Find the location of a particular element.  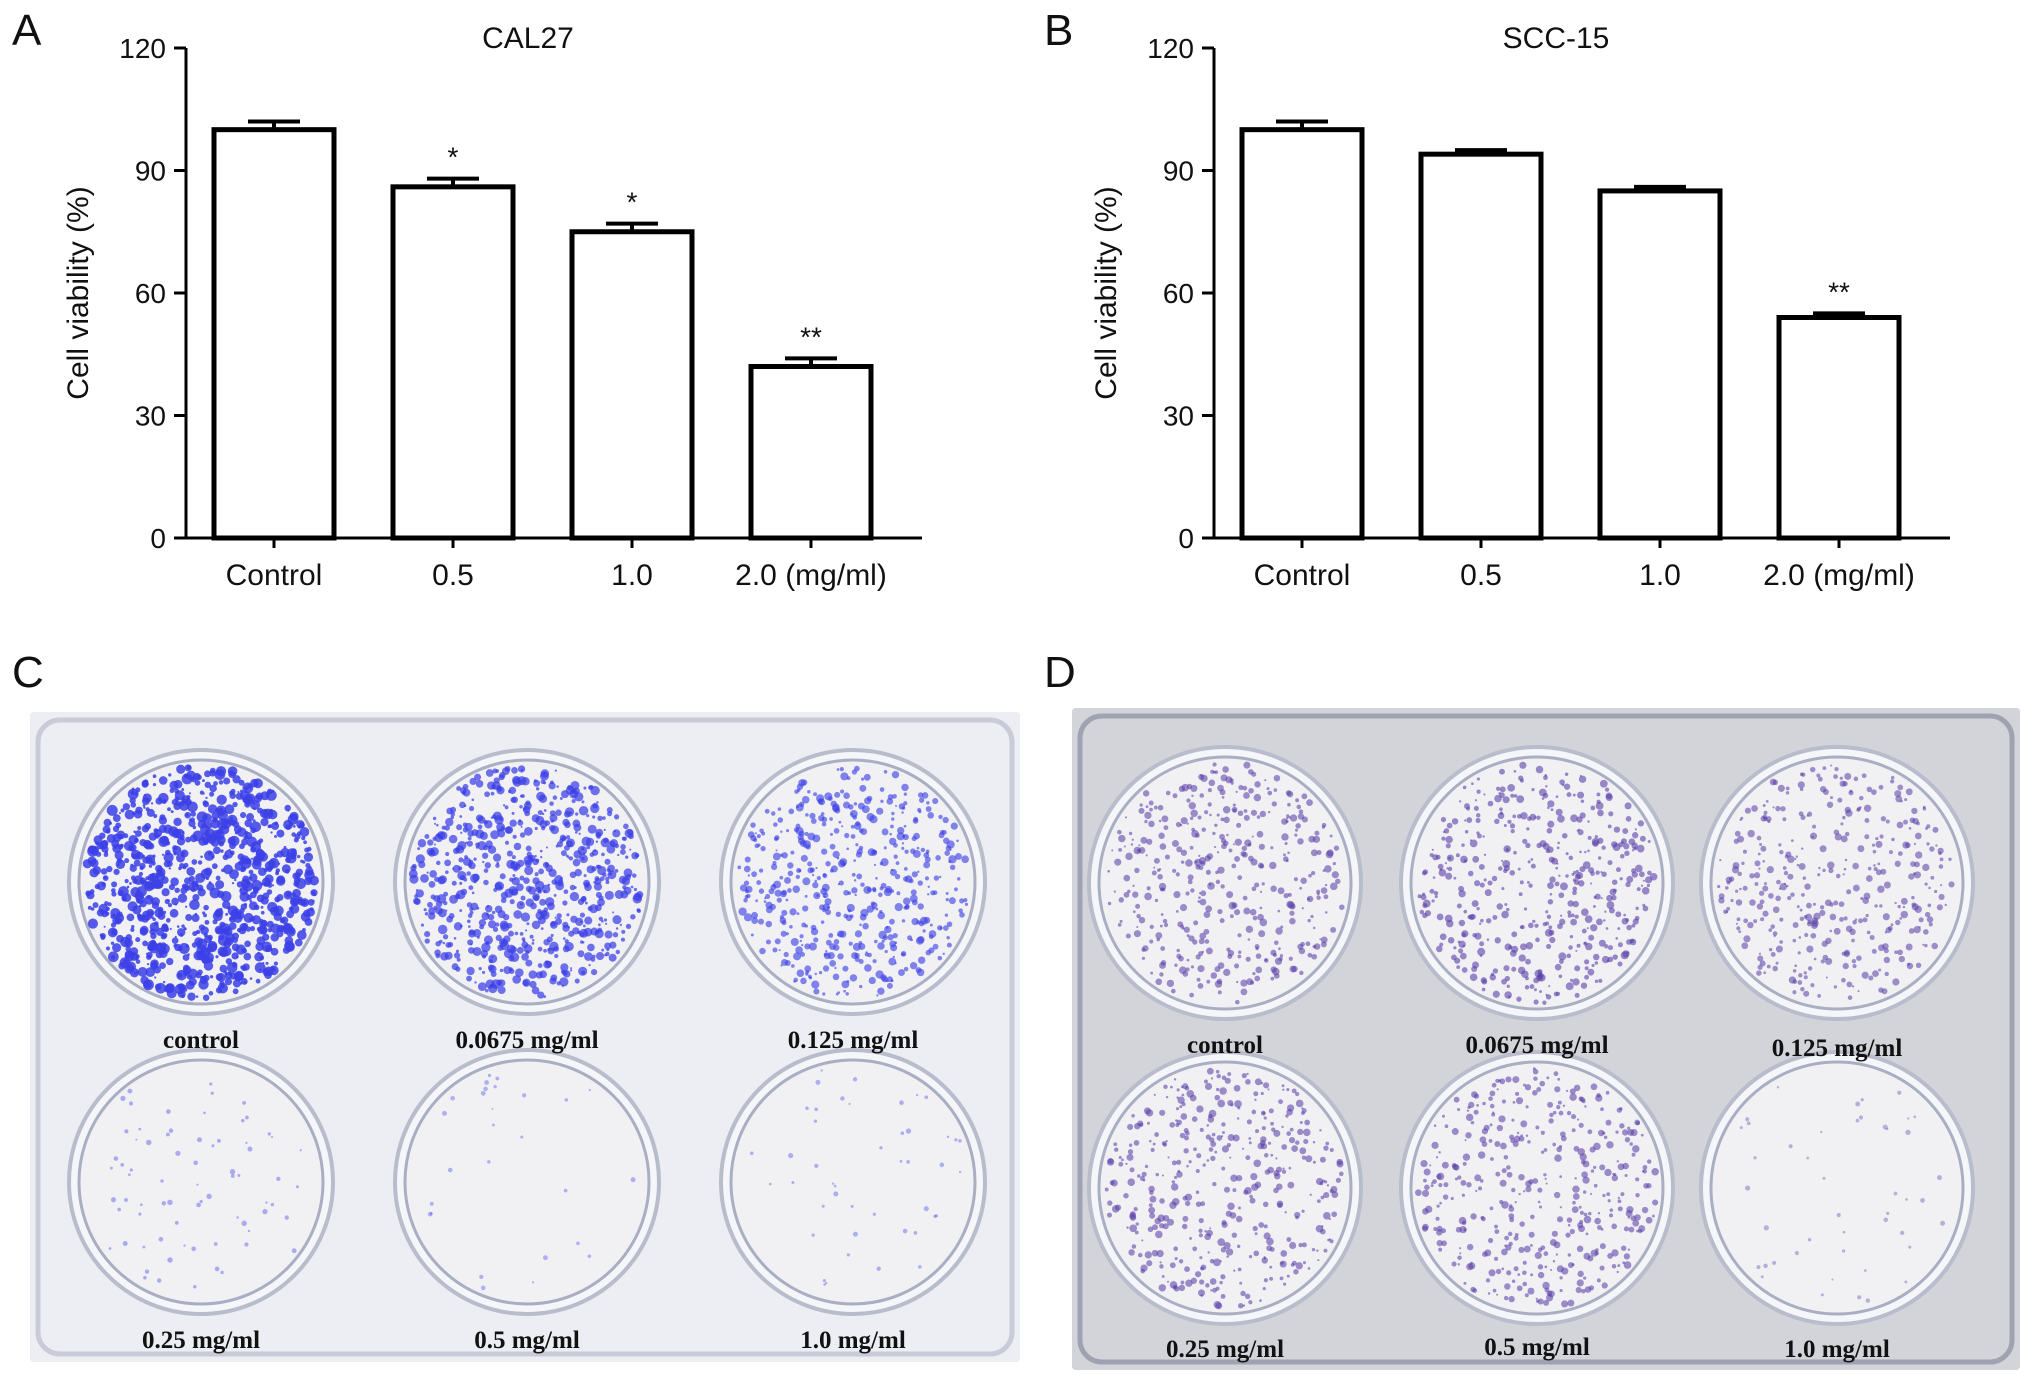

chart-title: CAL27 is located at coordinates (528, 38).